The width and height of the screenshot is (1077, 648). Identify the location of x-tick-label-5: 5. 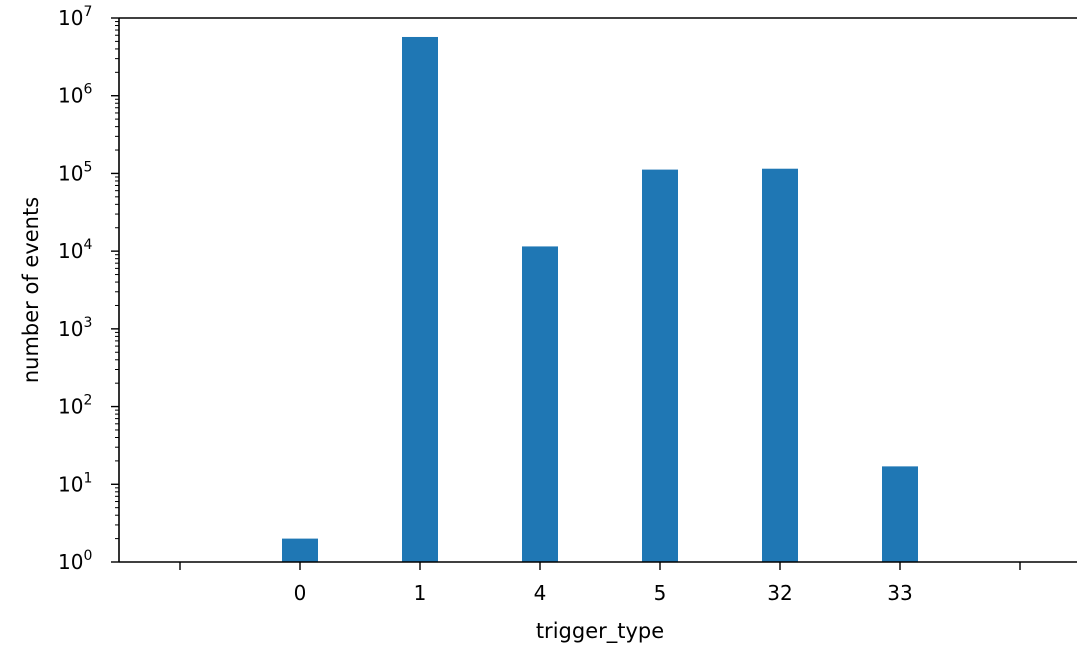
(660, 593).